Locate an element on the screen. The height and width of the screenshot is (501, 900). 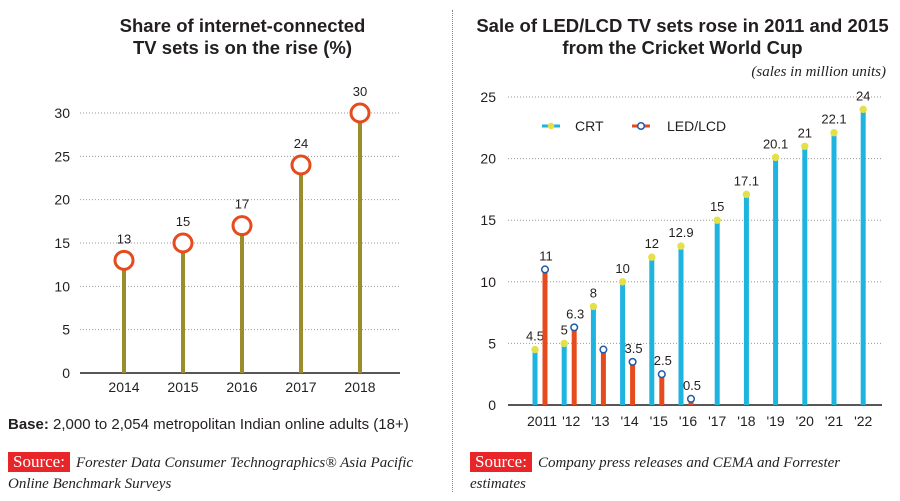
x-tick-label: '22 is located at coordinates (863, 421).